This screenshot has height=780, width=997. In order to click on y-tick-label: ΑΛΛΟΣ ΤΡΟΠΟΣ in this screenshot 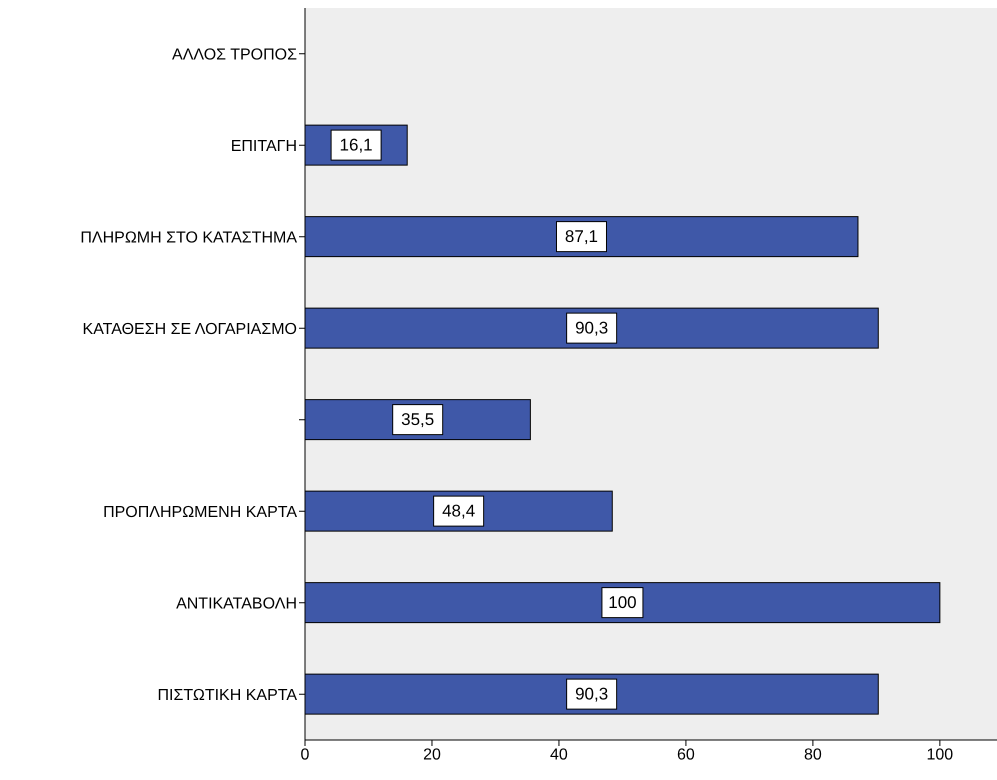, I will do `click(235, 55)`.